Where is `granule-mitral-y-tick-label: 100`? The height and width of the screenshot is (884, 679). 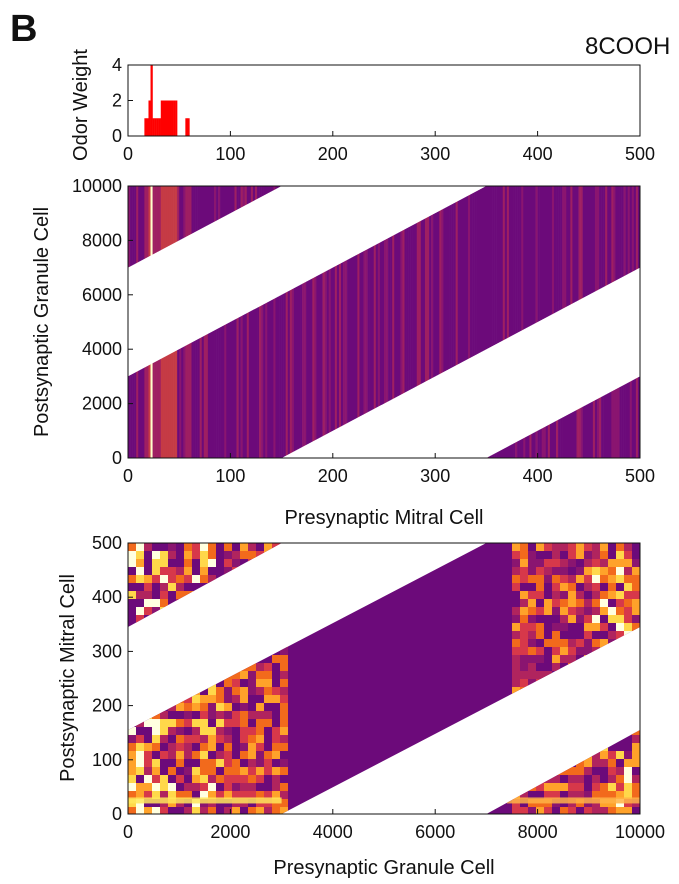
granule-mitral-y-tick-label: 100 is located at coordinates (107, 760).